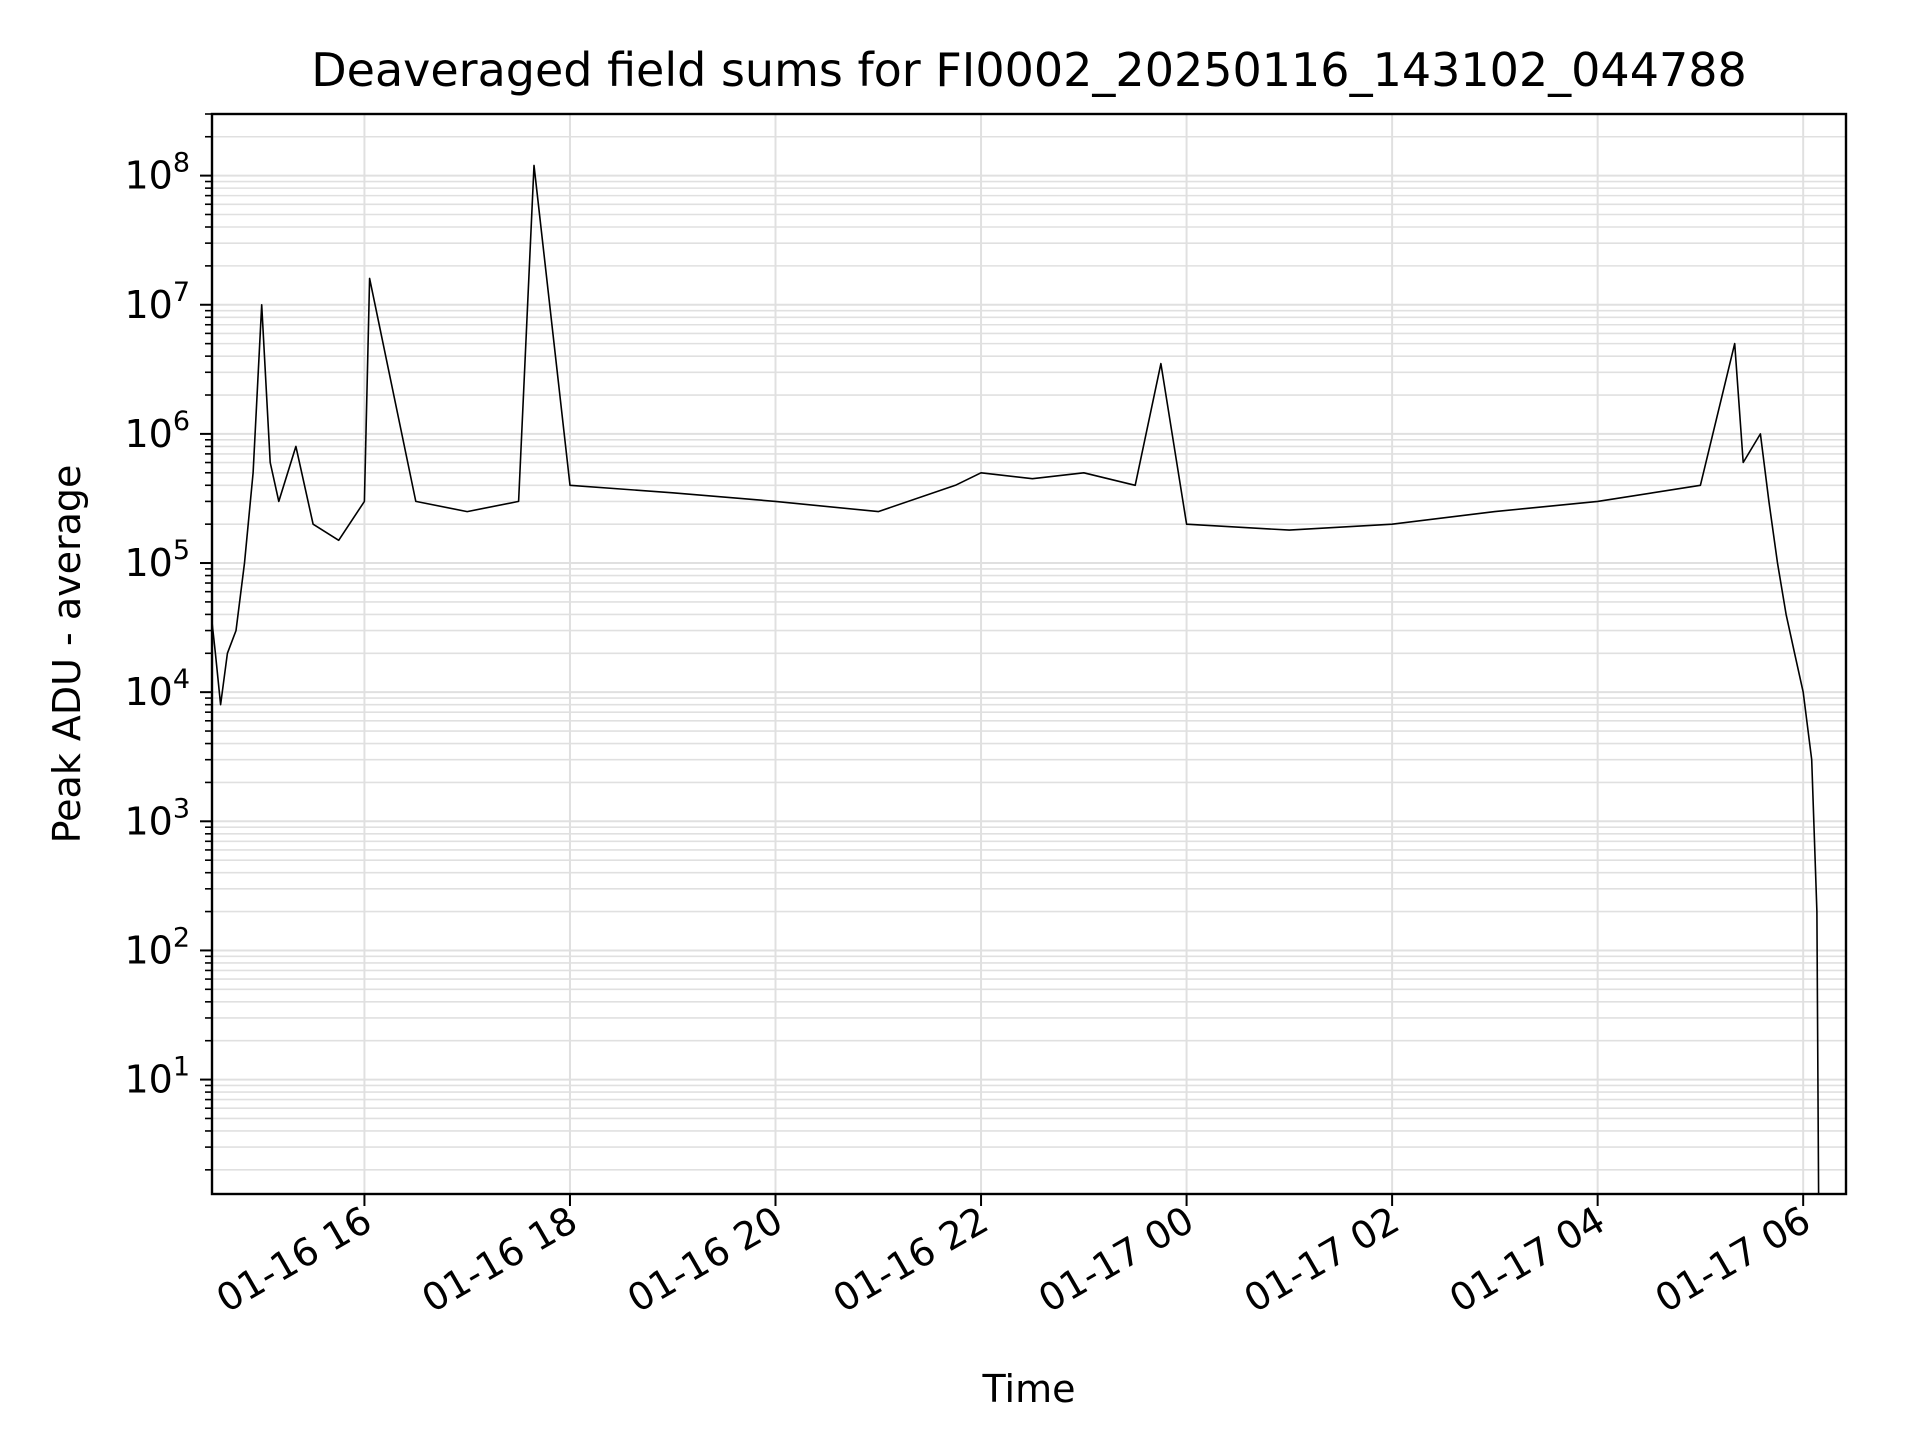 This screenshot has height=1440, width=1920. Describe the element at coordinates (157, 173) in the screenshot. I see `y-tick-label: 108` at that location.